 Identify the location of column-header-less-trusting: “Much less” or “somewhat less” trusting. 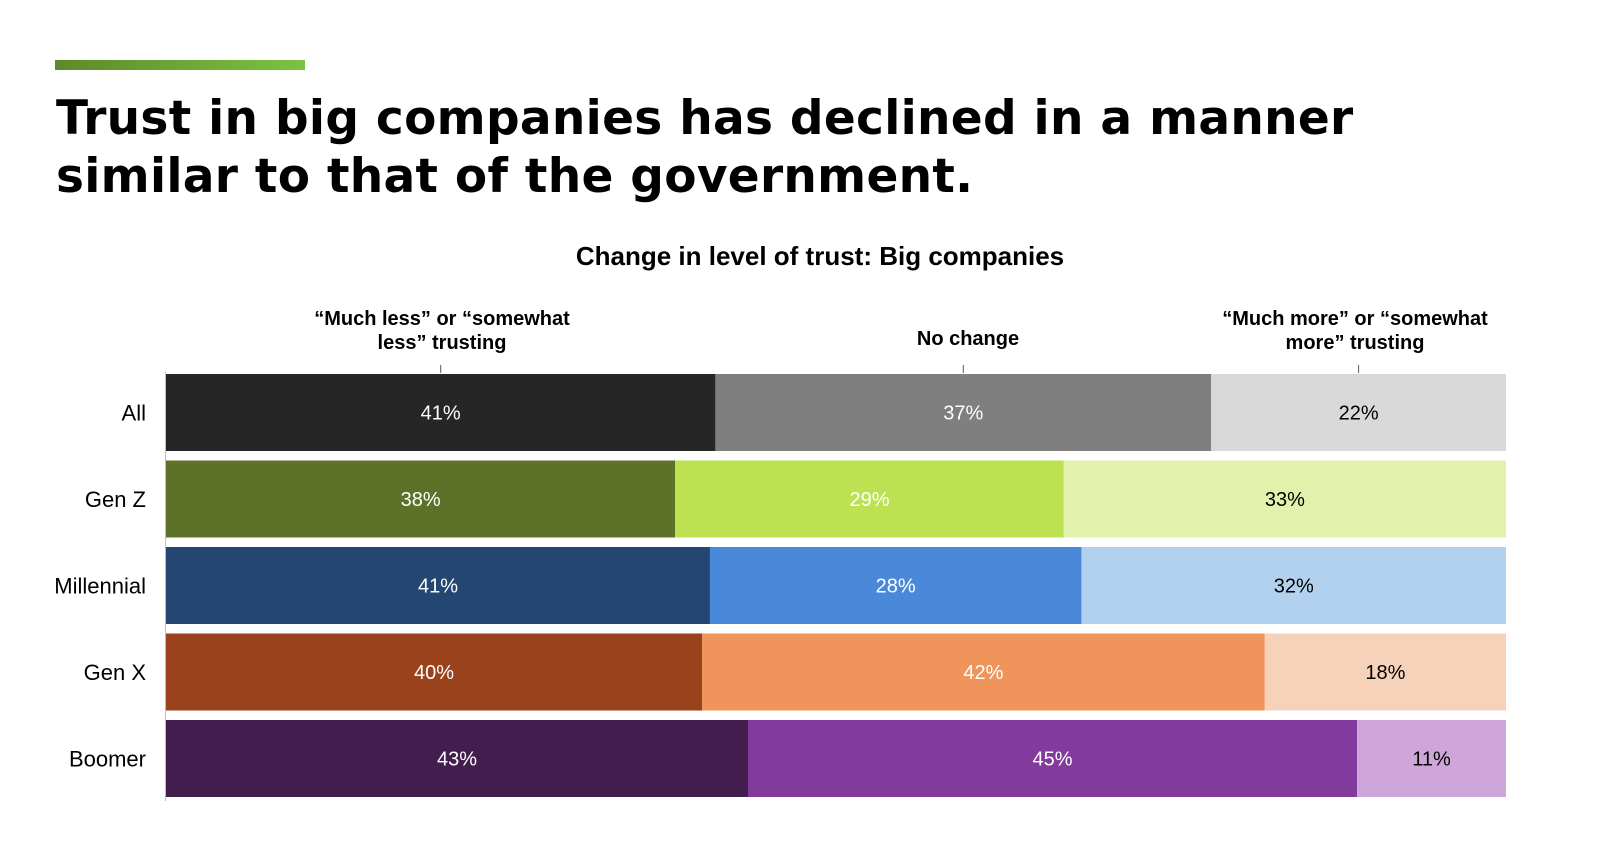
(442, 331).